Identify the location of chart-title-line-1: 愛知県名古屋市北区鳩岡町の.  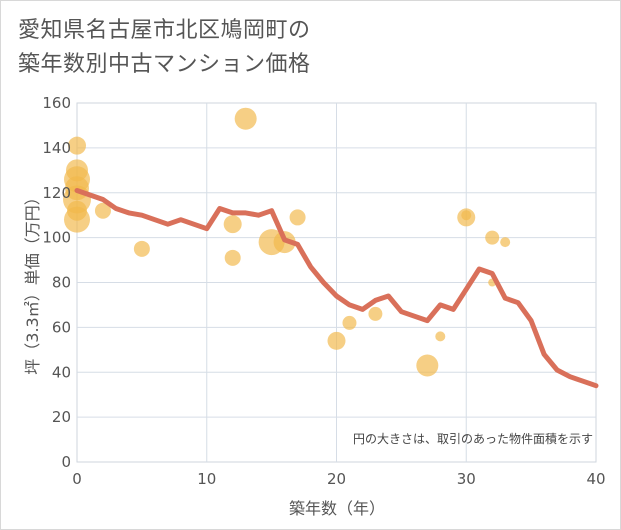
(164, 30).